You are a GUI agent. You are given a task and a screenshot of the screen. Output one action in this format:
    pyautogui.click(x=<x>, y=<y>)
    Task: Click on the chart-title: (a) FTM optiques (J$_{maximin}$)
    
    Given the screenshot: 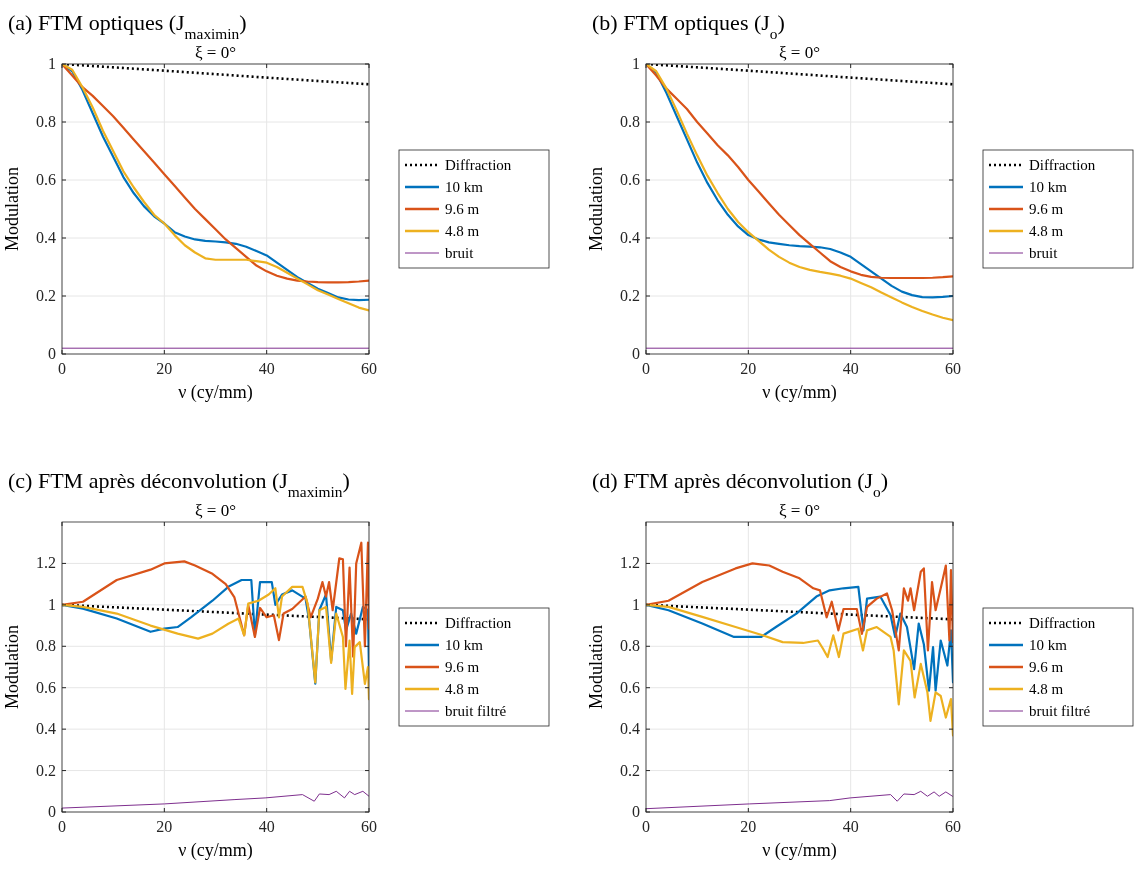 What is the action you would take?
    pyautogui.click(x=127, y=26)
    